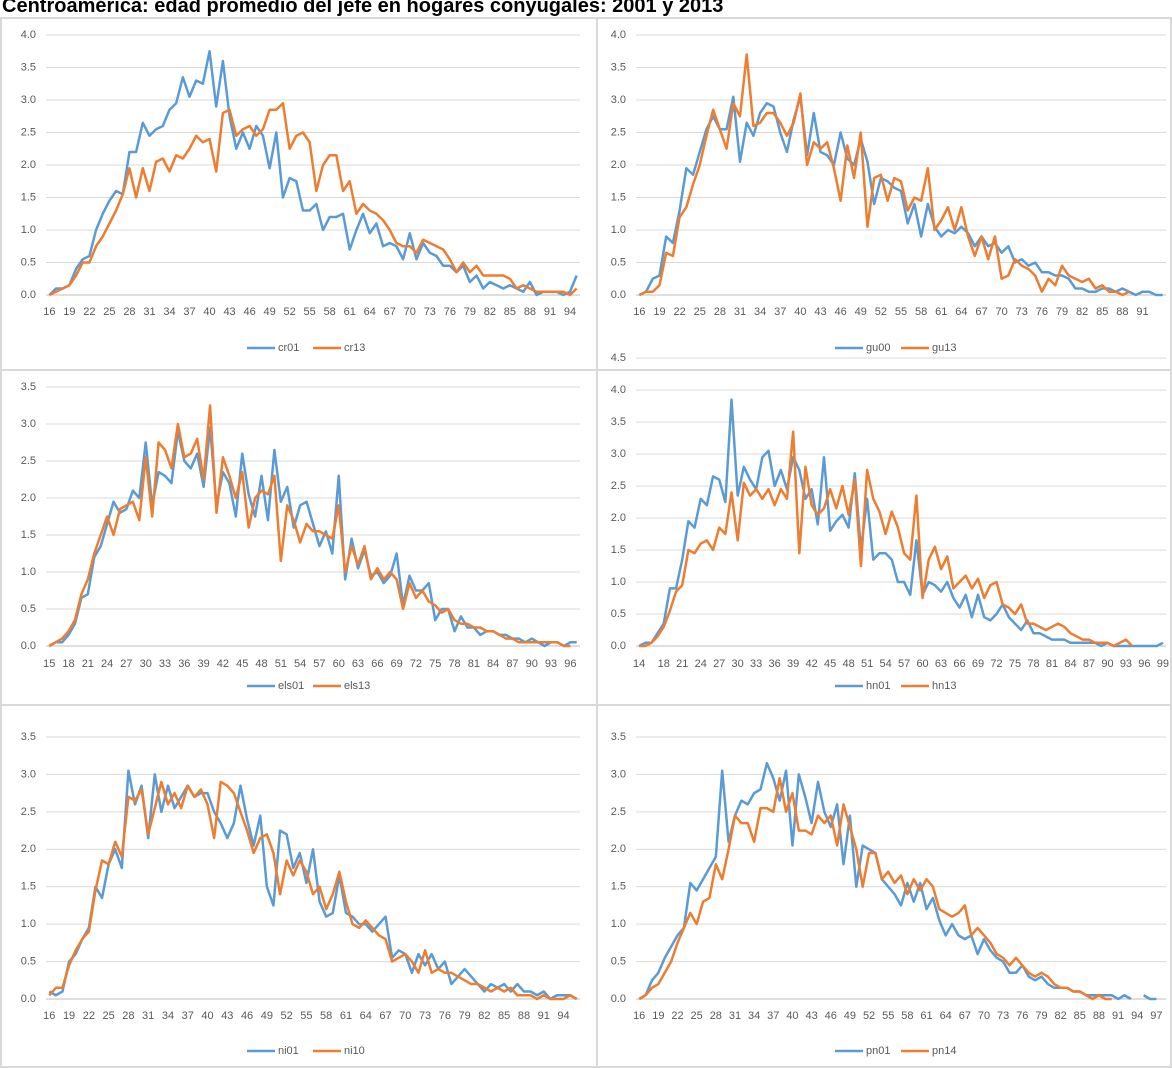 The width and height of the screenshot is (1172, 1068). Describe the element at coordinates (425, 1016) in the screenshot. I see `x-tick-label: 73` at that location.